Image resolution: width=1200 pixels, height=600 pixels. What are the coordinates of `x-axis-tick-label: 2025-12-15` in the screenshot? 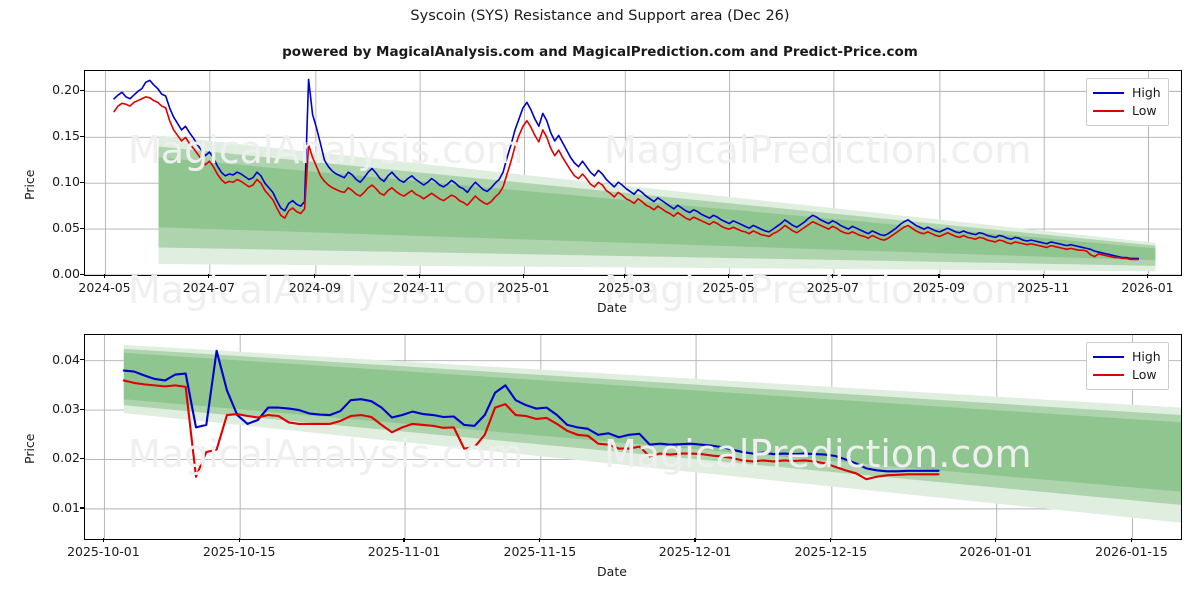 It's located at (831, 551).